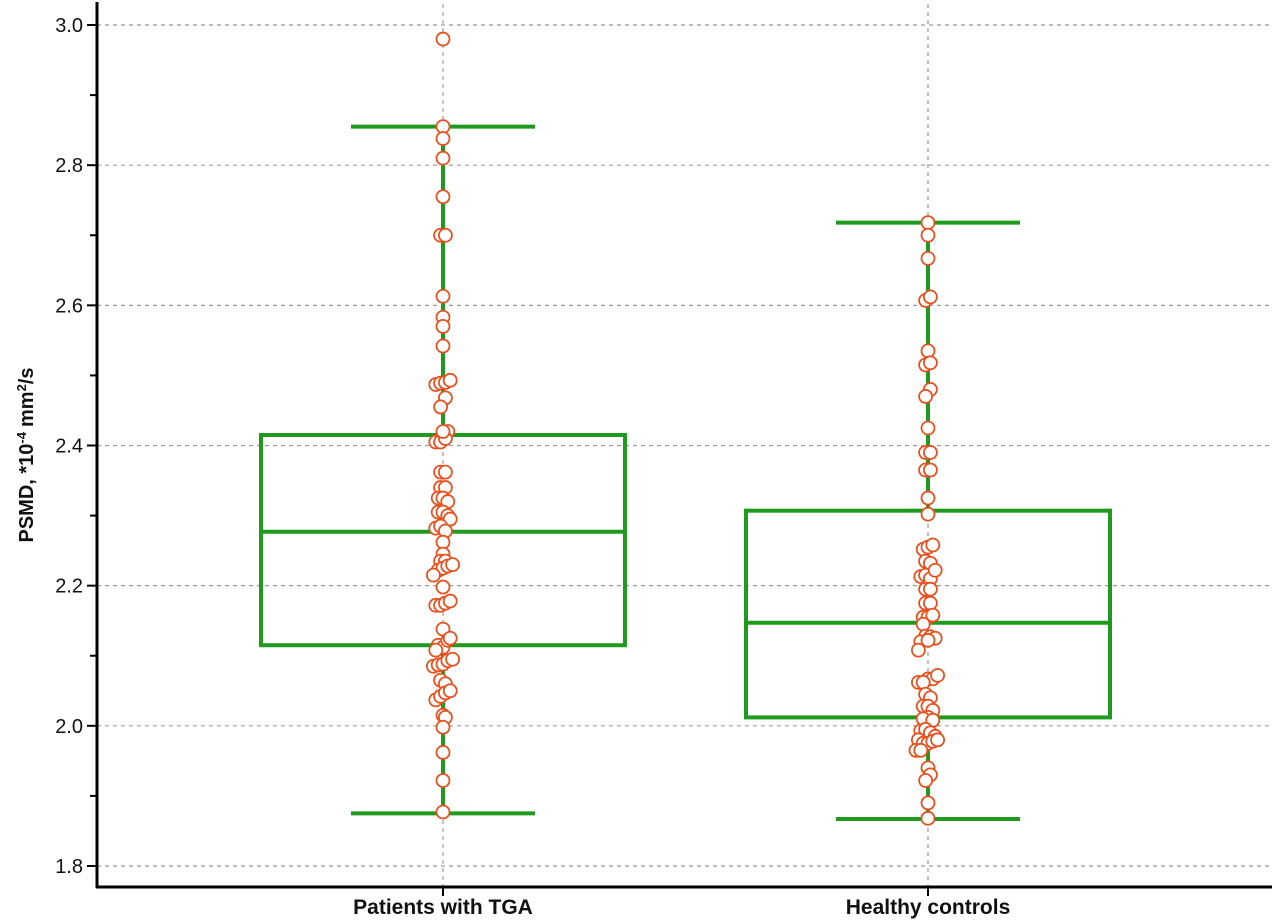 Image resolution: width=1280 pixels, height=920 pixels. Describe the element at coordinates (443, 907) in the screenshot. I see `x-category-label: Patients with TGA` at that location.